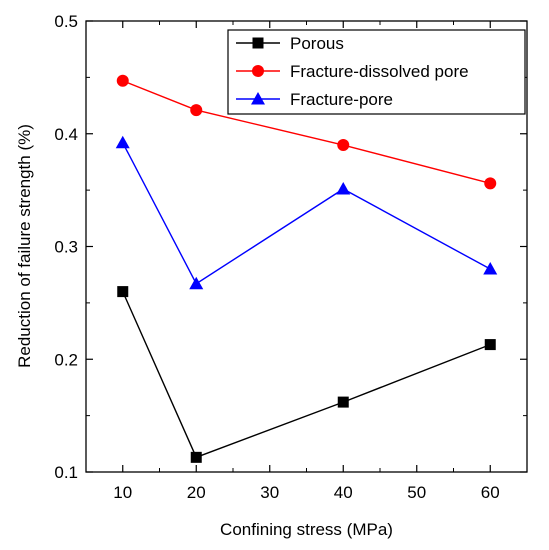 The image size is (549, 550). I want to click on legend-label: Porous, so click(317, 43).